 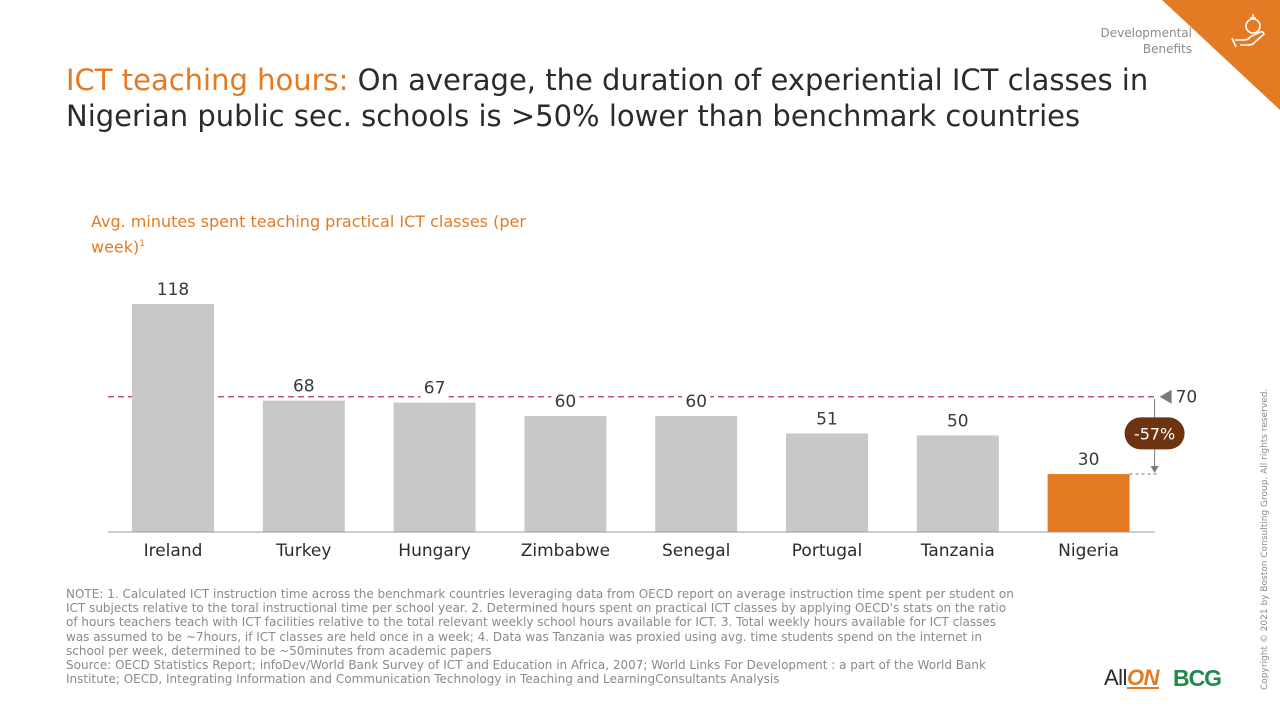 What do you see at coordinates (303, 466) in the screenshot?
I see `bar-turkey` at bounding box center [303, 466].